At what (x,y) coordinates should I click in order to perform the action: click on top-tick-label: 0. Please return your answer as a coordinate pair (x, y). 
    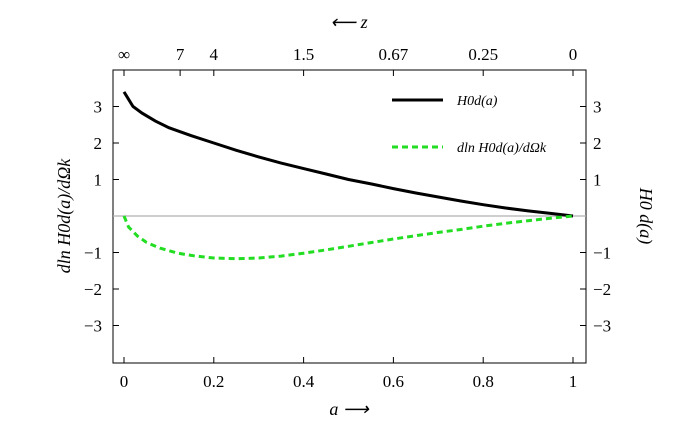
    Looking at the image, I should click on (573, 54).